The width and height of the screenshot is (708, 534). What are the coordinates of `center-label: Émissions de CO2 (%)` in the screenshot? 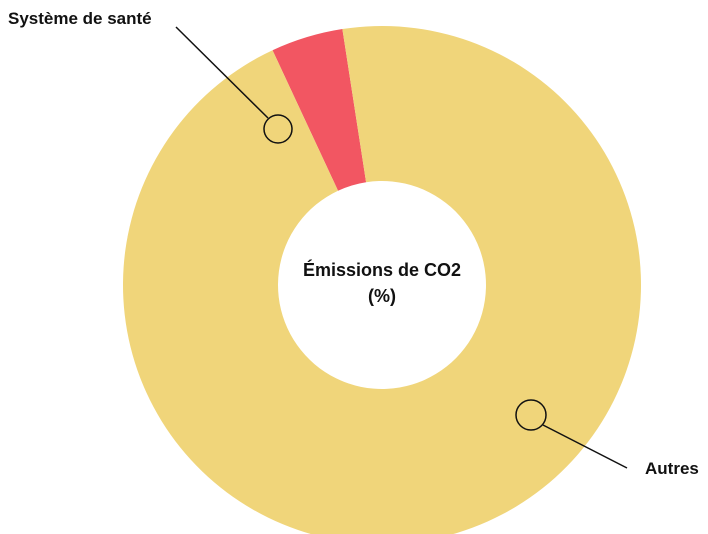 It's located at (382, 282).